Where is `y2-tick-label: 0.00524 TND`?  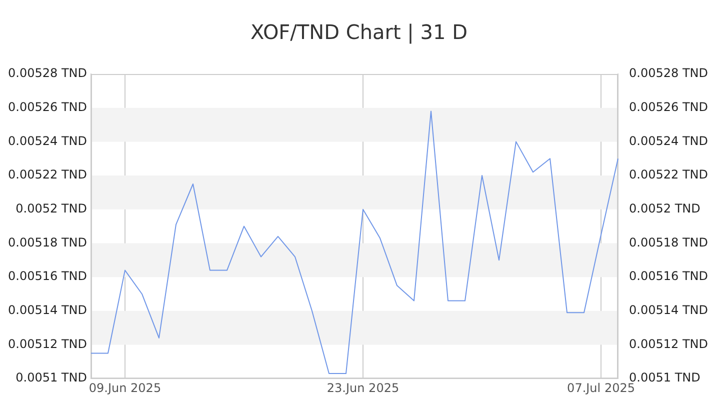
y2-tick-label: 0.00524 TND is located at coordinates (668, 141).